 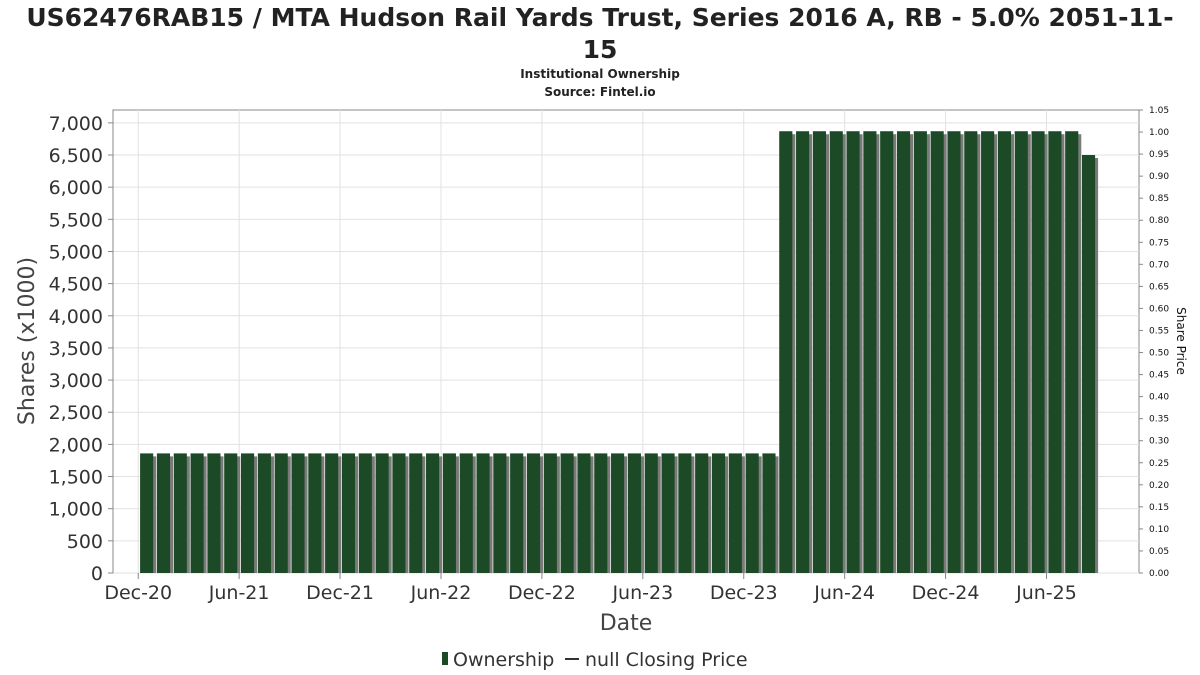 What do you see at coordinates (76, 285) in the screenshot?
I see `y-tick-label: 4,500` at bounding box center [76, 285].